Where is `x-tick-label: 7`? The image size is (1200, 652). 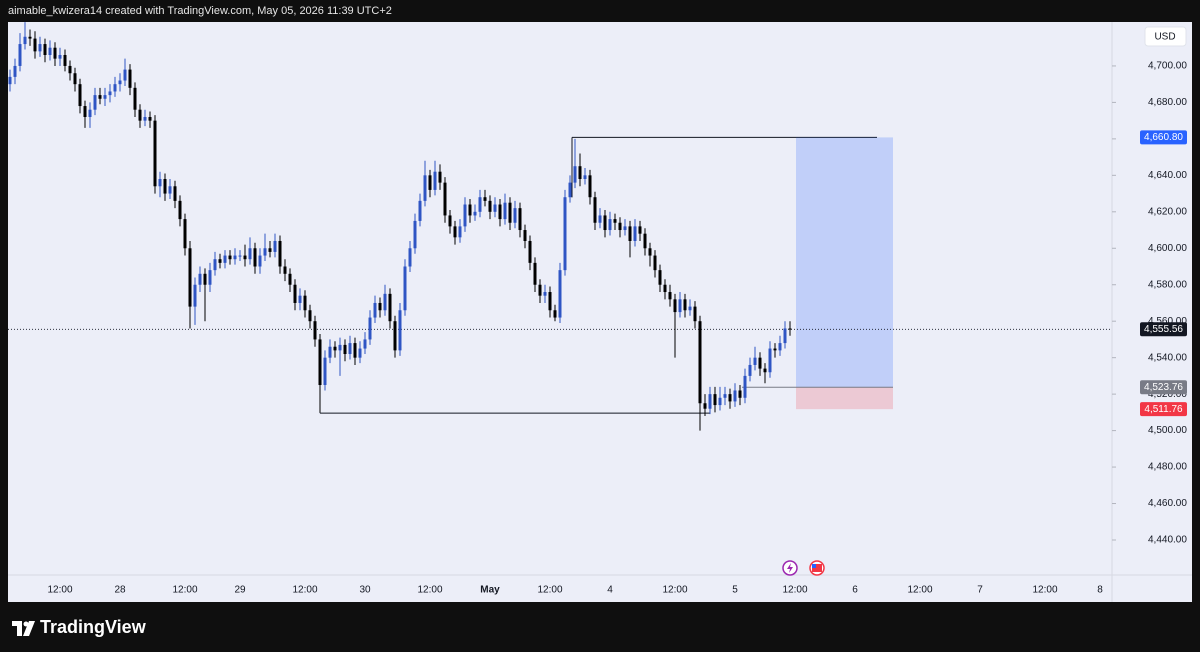
x-tick-label: 7 is located at coordinates (980, 590).